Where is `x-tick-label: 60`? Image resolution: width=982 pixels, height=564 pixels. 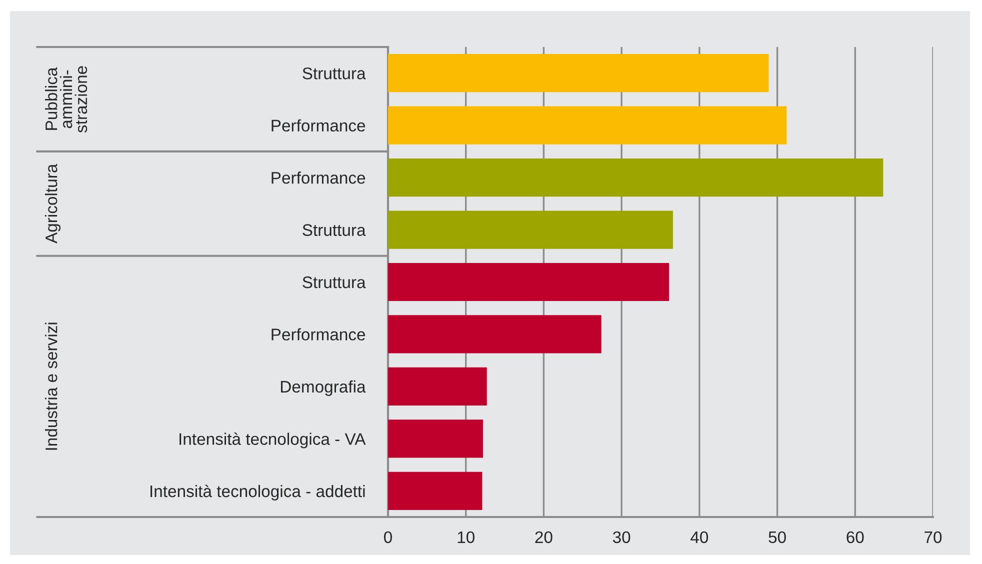
x-tick-label: 60 is located at coordinates (855, 537).